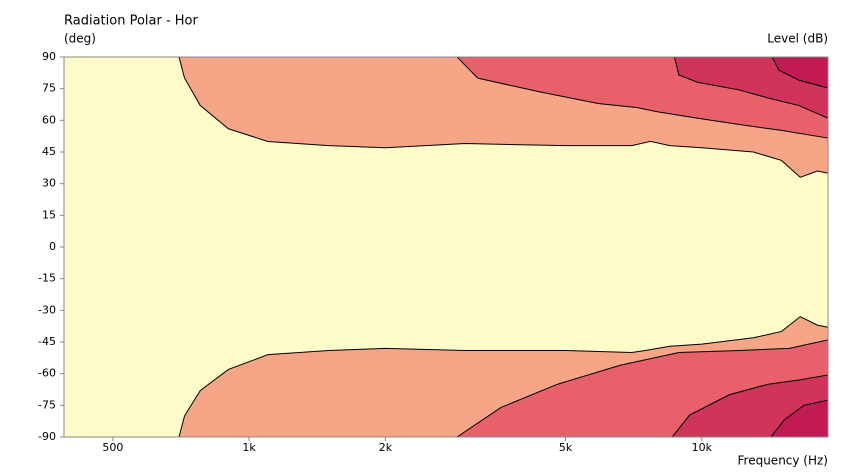 Image resolution: width=855 pixels, height=476 pixels. Describe the element at coordinates (702, 447) in the screenshot. I see `x-tick-label: 10k` at that location.